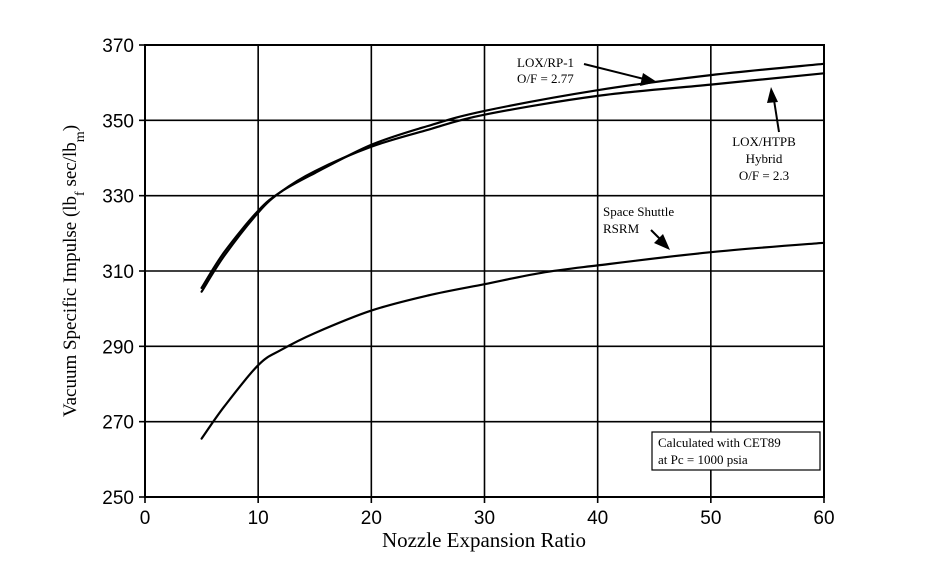 This screenshot has width=925, height=566. I want to click on y-axis-label: Vacuum Specific Impulse (lbf sec/lbm), so click(74, 271).